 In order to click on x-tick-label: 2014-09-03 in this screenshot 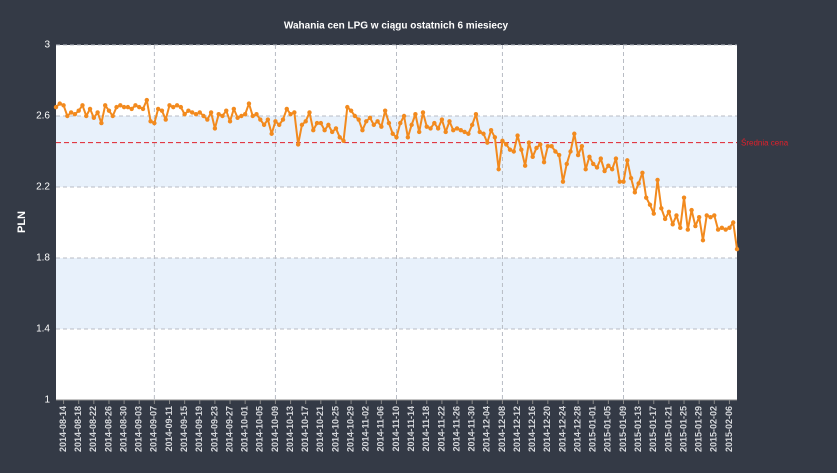, I will do `click(139, 429)`.